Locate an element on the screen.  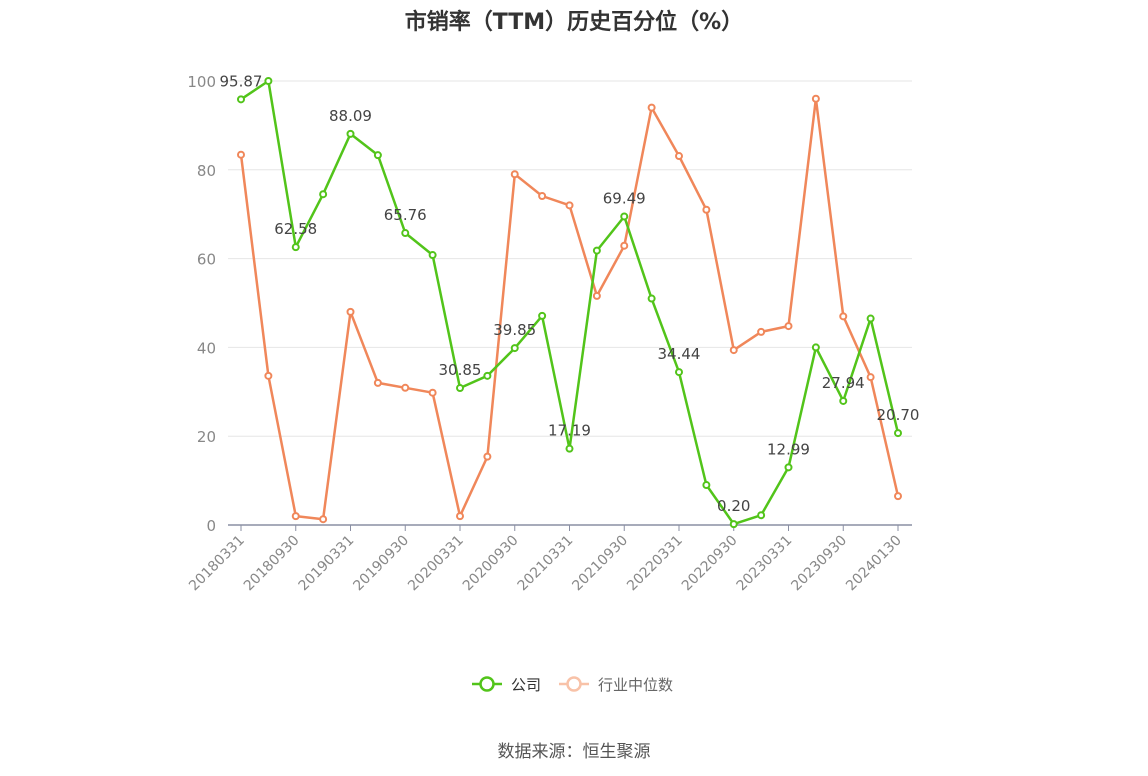
legend-item-0: 公司 is located at coordinates (506, 685).